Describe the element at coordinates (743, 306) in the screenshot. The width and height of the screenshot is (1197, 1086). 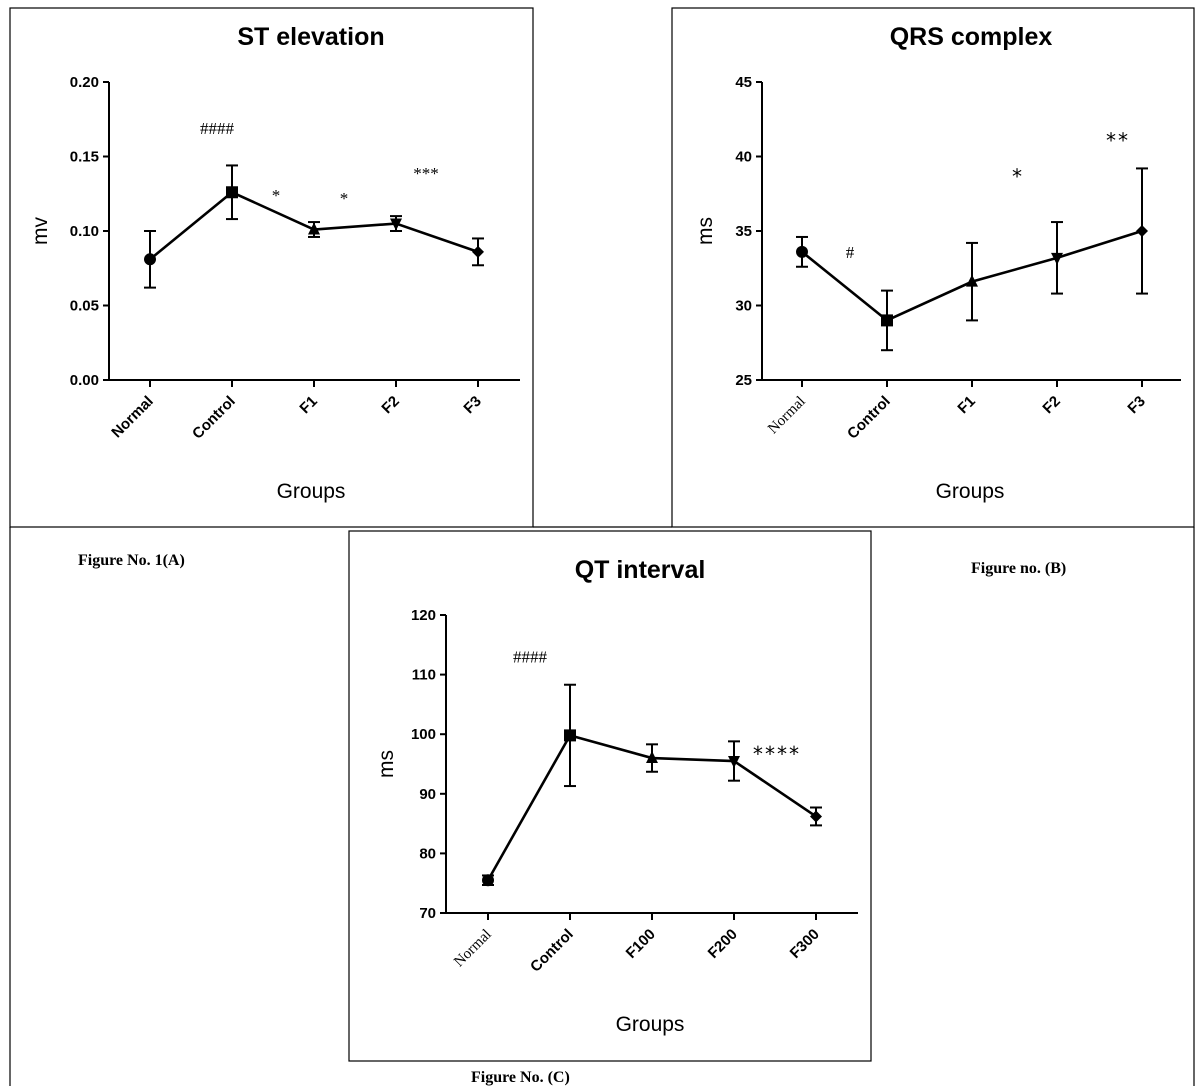
I see `y-tick-label: 30` at that location.